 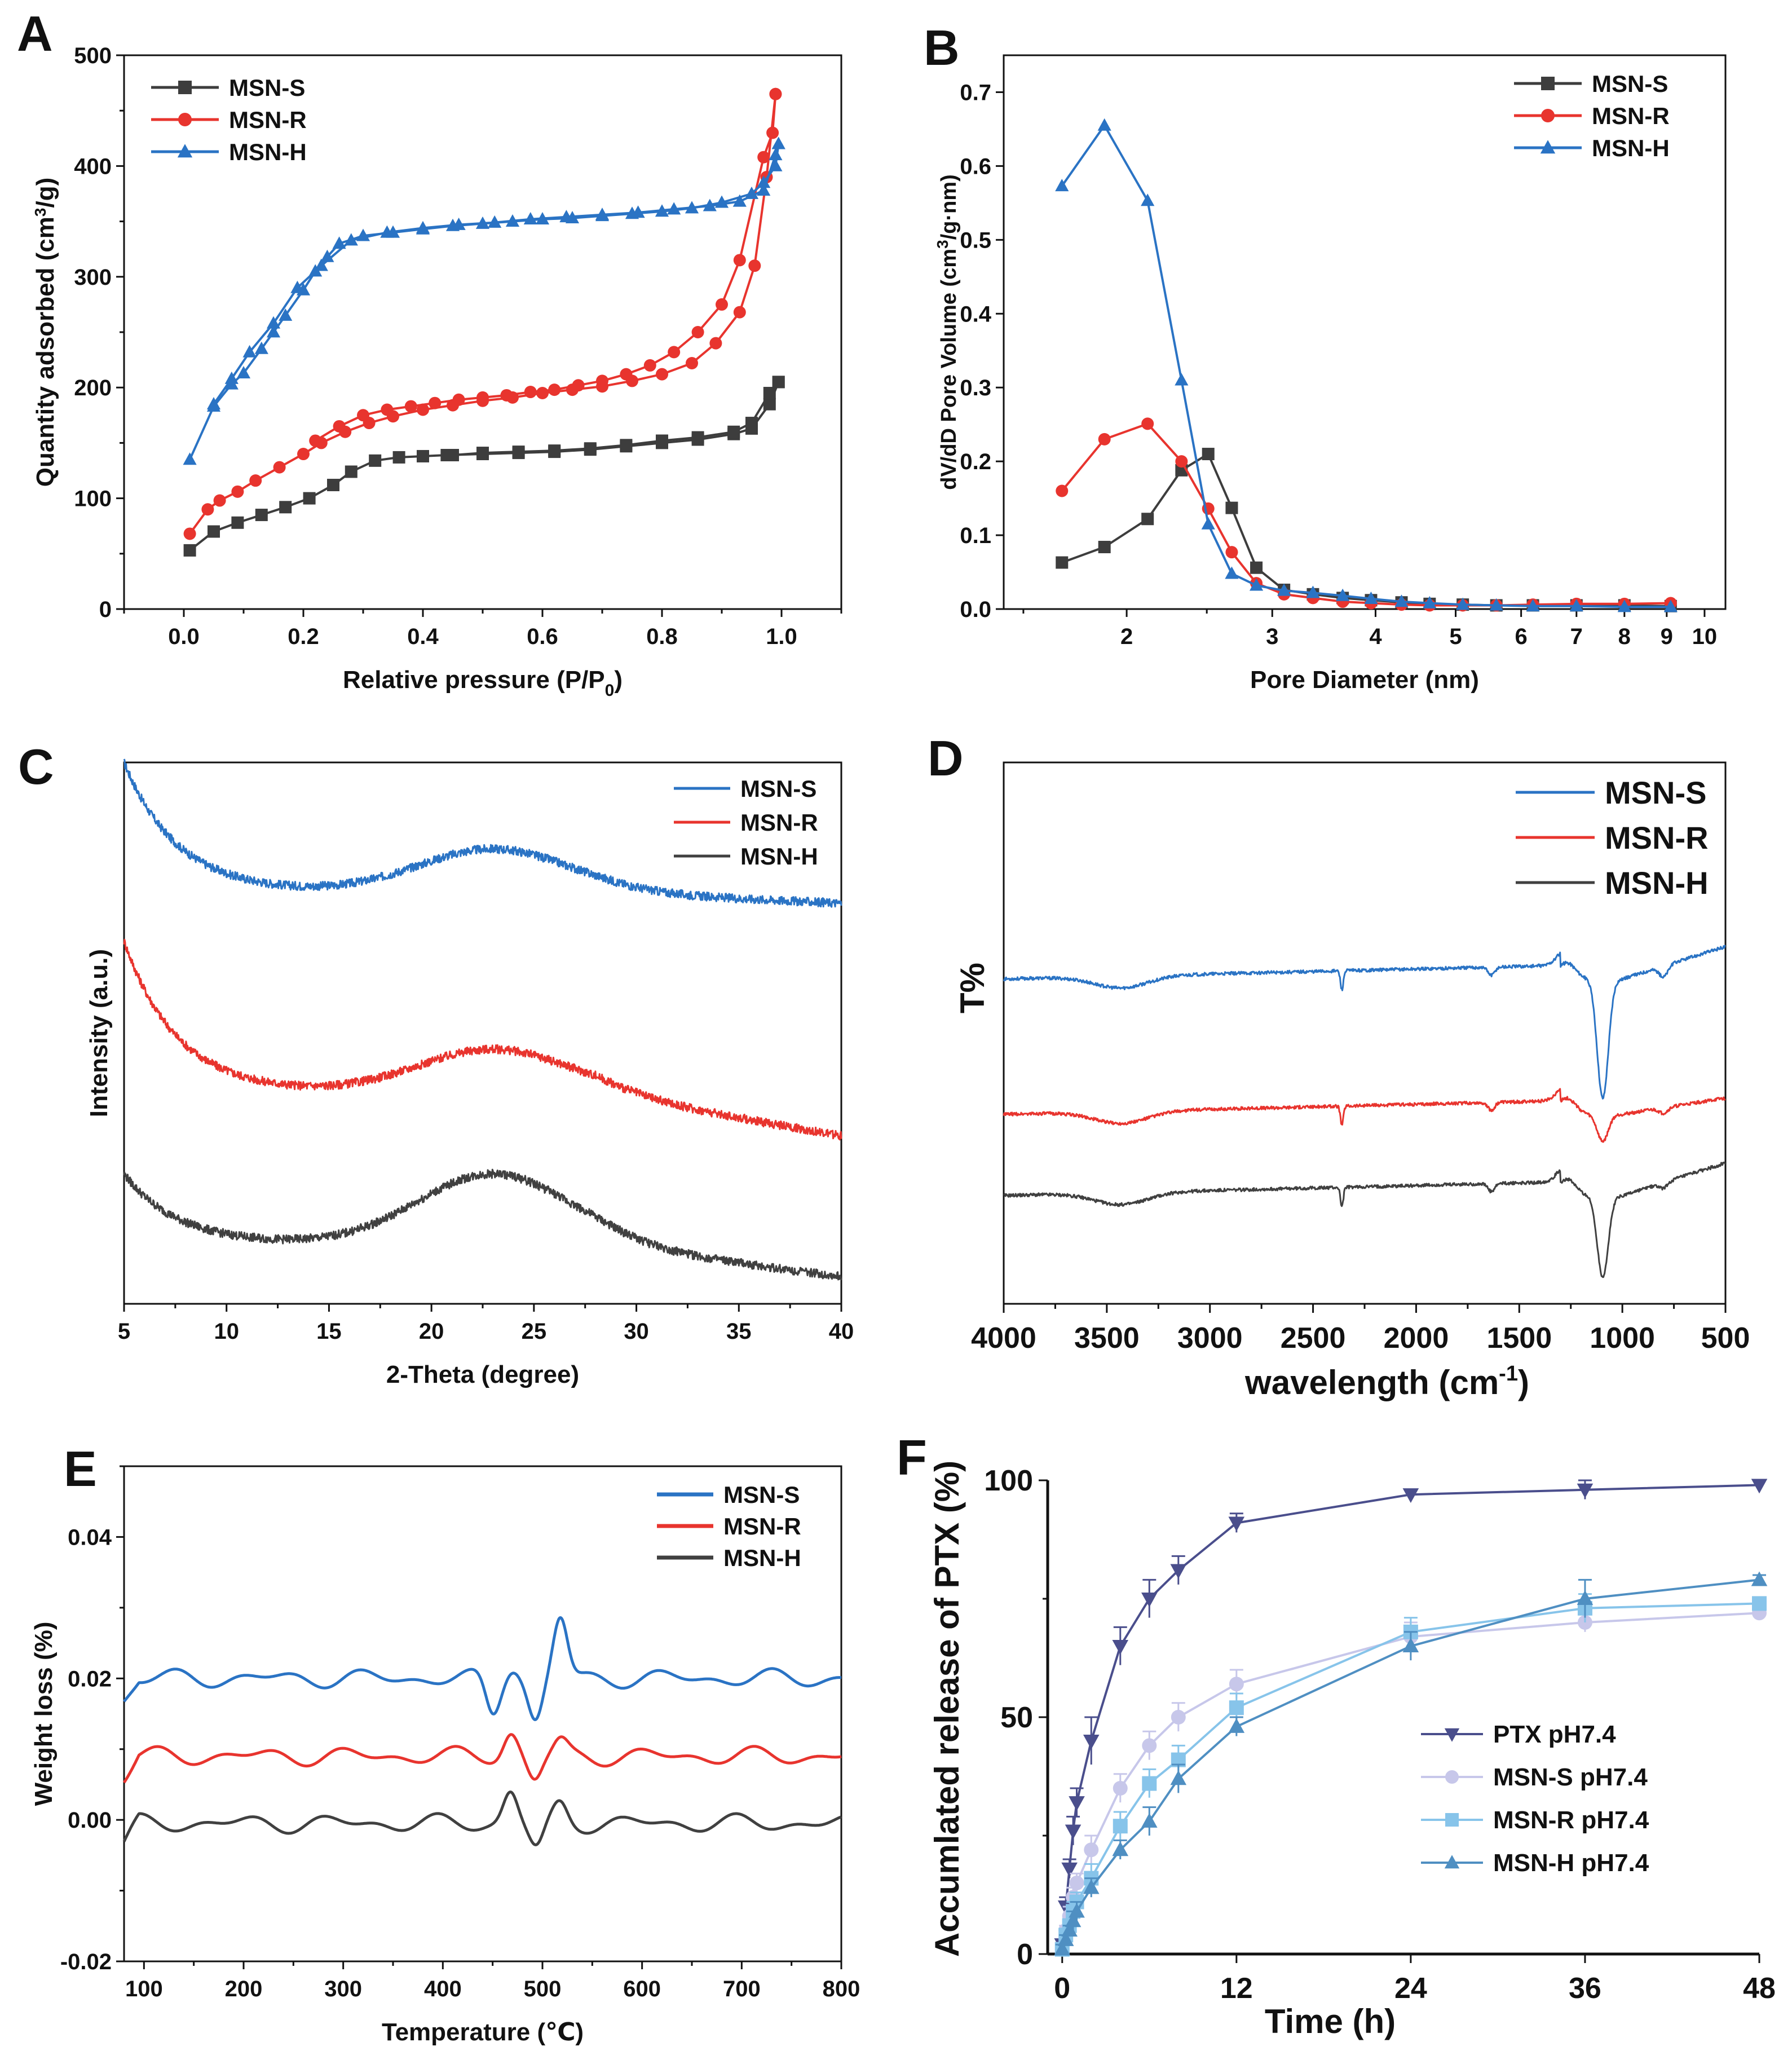 What do you see at coordinates (1126, 636) in the screenshot?
I see `x-tick-label: 2` at bounding box center [1126, 636].